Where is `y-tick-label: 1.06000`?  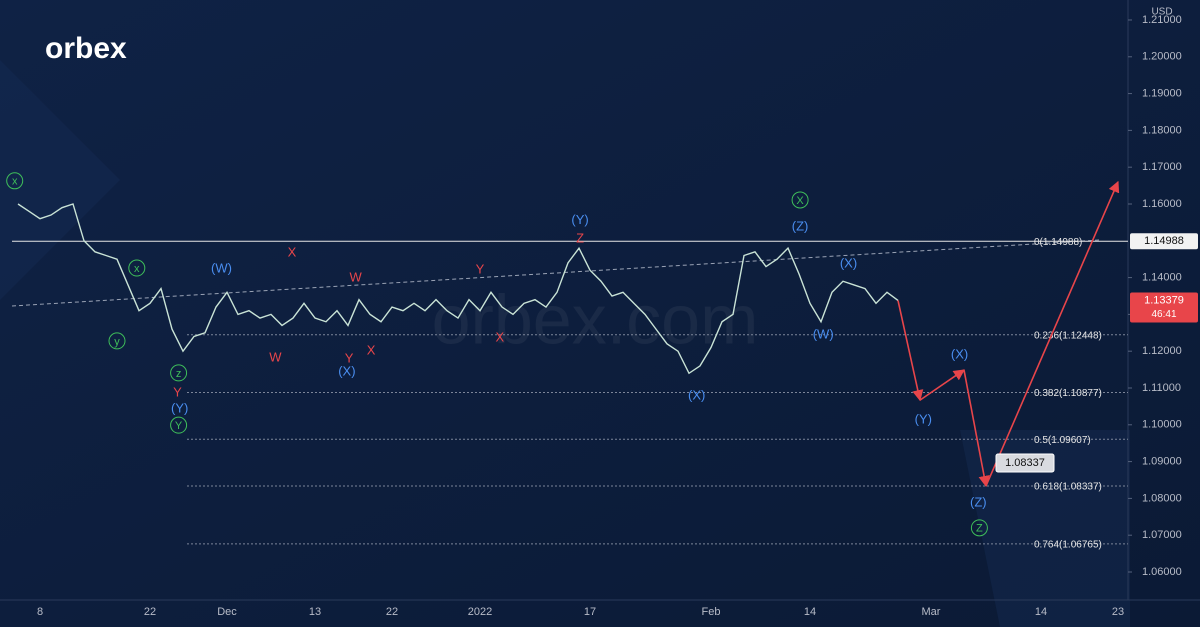
y-tick-label: 1.06000 is located at coordinates (1162, 572).